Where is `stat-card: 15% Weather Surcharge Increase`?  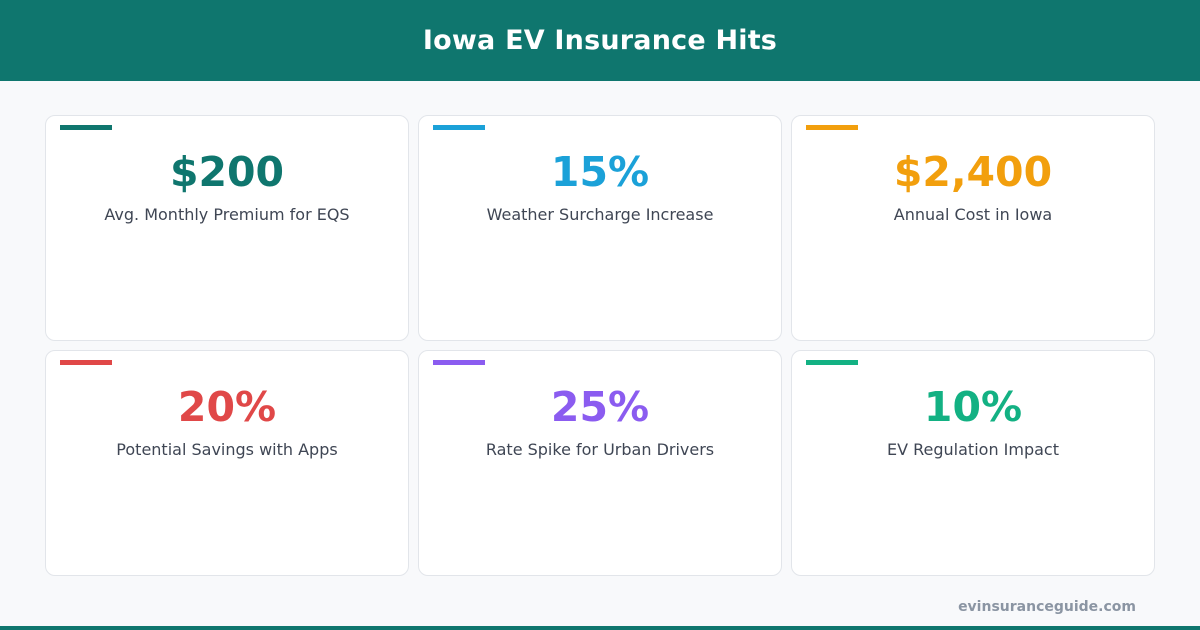
stat-card: 15% Weather Surcharge Increase is located at coordinates (600, 228).